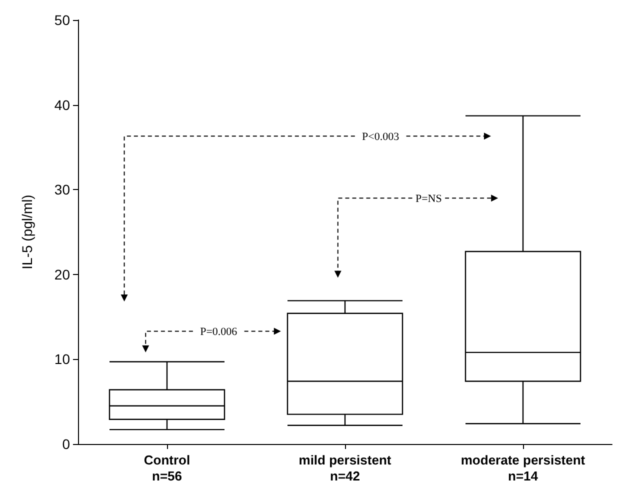 The width and height of the screenshot is (638, 502). What do you see at coordinates (523, 468) in the screenshot?
I see `x-tick-label: moderate persistent n=14` at bounding box center [523, 468].